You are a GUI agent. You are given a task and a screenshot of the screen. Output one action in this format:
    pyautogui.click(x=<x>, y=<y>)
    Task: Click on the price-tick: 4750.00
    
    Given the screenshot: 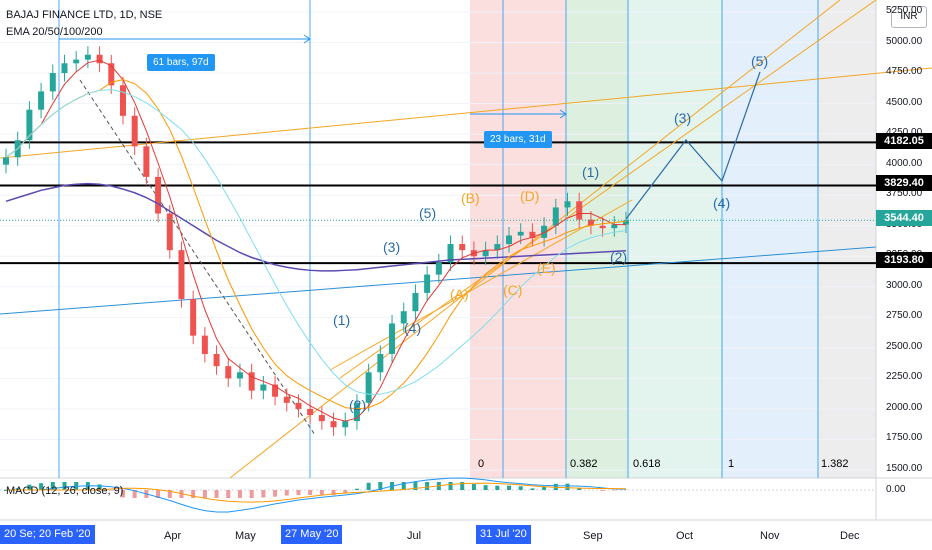 What is the action you would take?
    pyautogui.click(x=904, y=72)
    